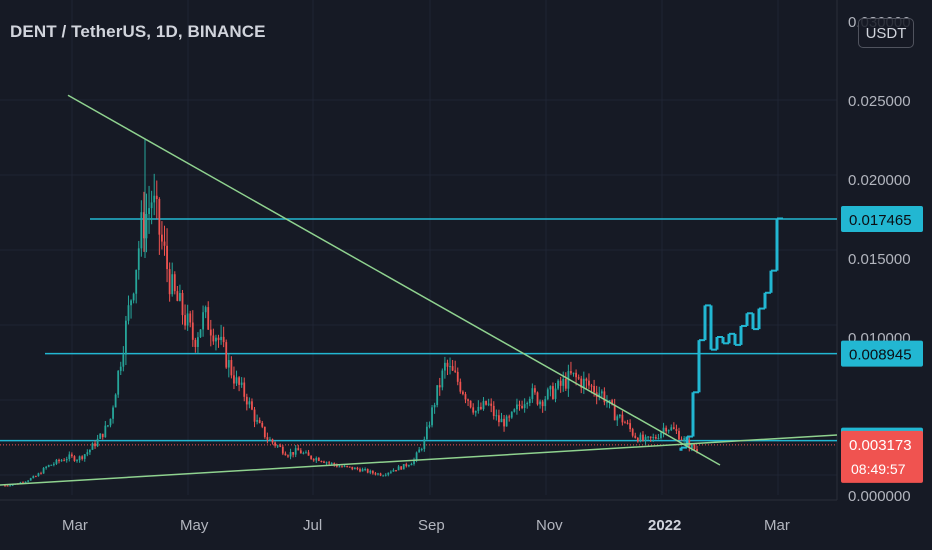 The height and width of the screenshot is (550, 932). Describe the element at coordinates (879, 180) in the screenshot. I see `price-tick-label: 0.020000` at that location.